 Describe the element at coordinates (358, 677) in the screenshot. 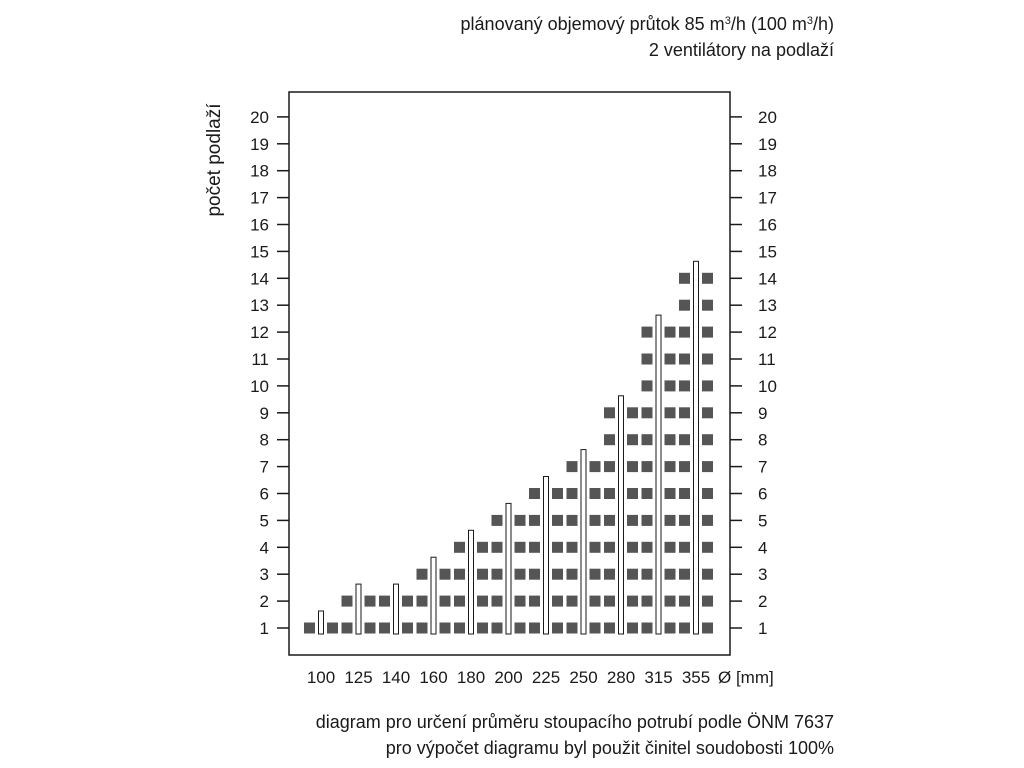

I see `x-tick-label: 125` at that location.